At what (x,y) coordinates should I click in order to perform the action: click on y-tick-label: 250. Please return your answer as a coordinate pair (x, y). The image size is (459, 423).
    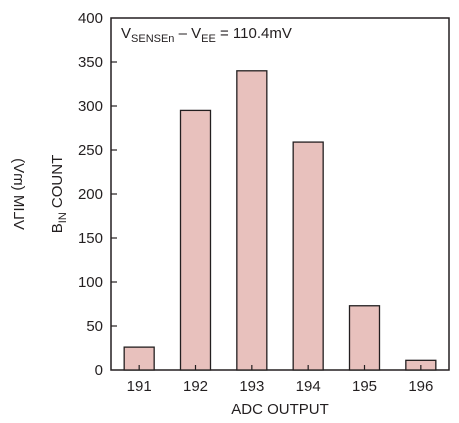
    Looking at the image, I should click on (90, 150).